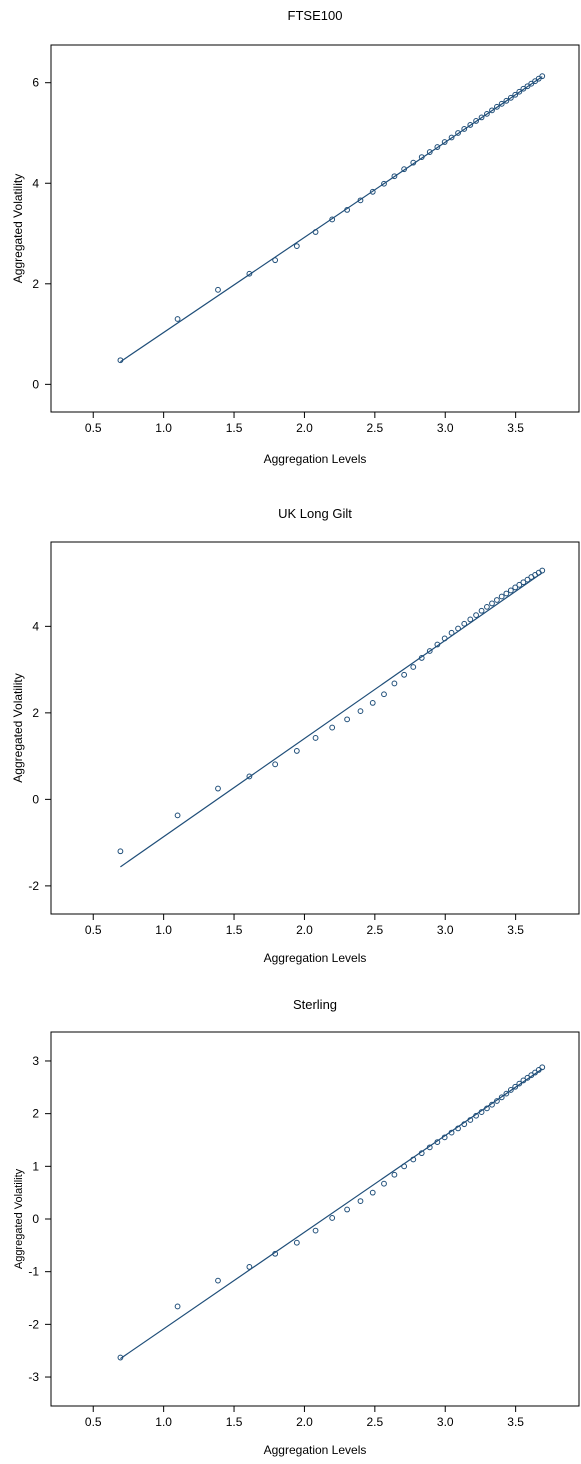 The image size is (581, 1464). What do you see at coordinates (35, 1219) in the screenshot?
I see `y-tick-label: 0` at bounding box center [35, 1219].